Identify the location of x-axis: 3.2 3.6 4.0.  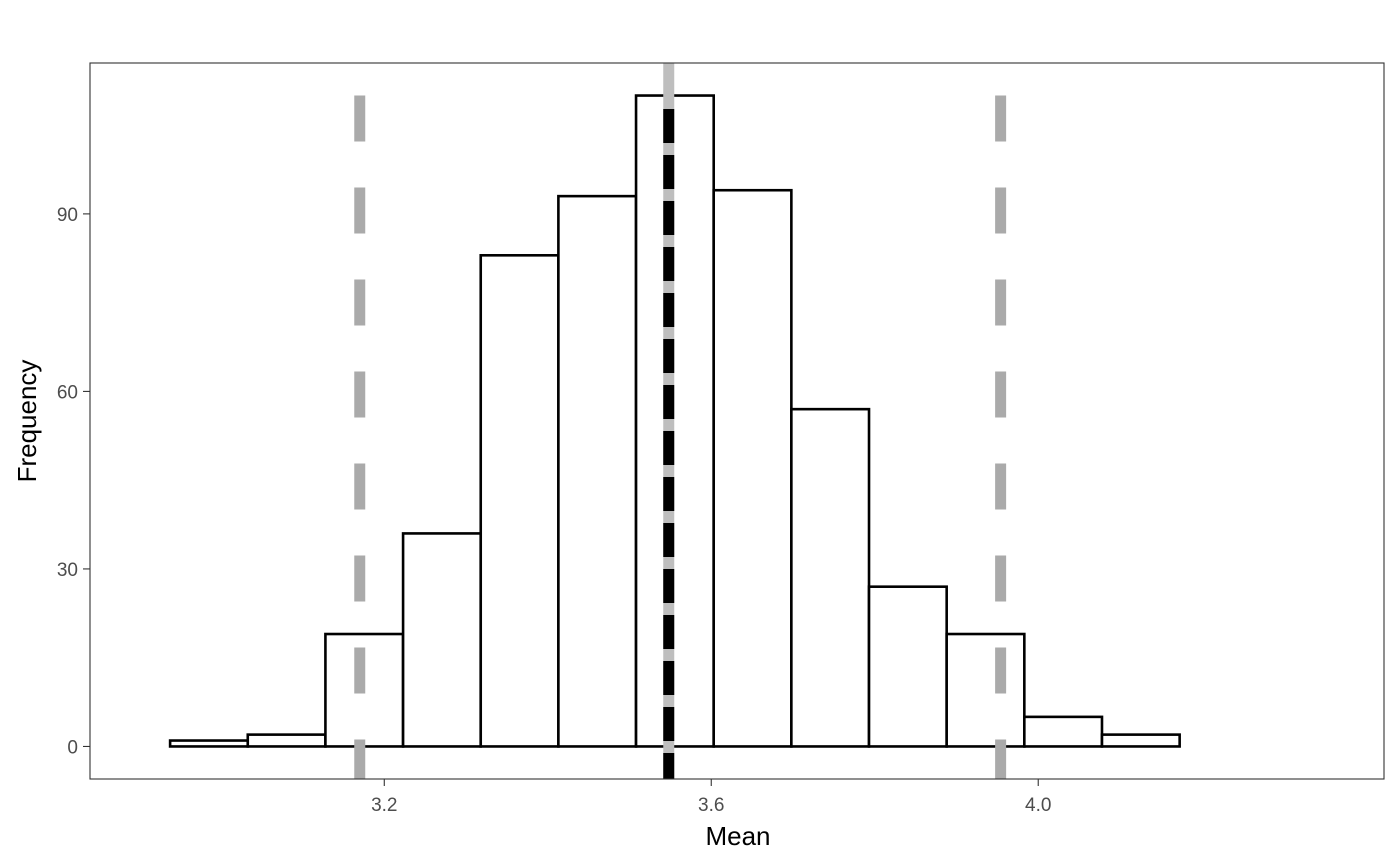
(711, 797).